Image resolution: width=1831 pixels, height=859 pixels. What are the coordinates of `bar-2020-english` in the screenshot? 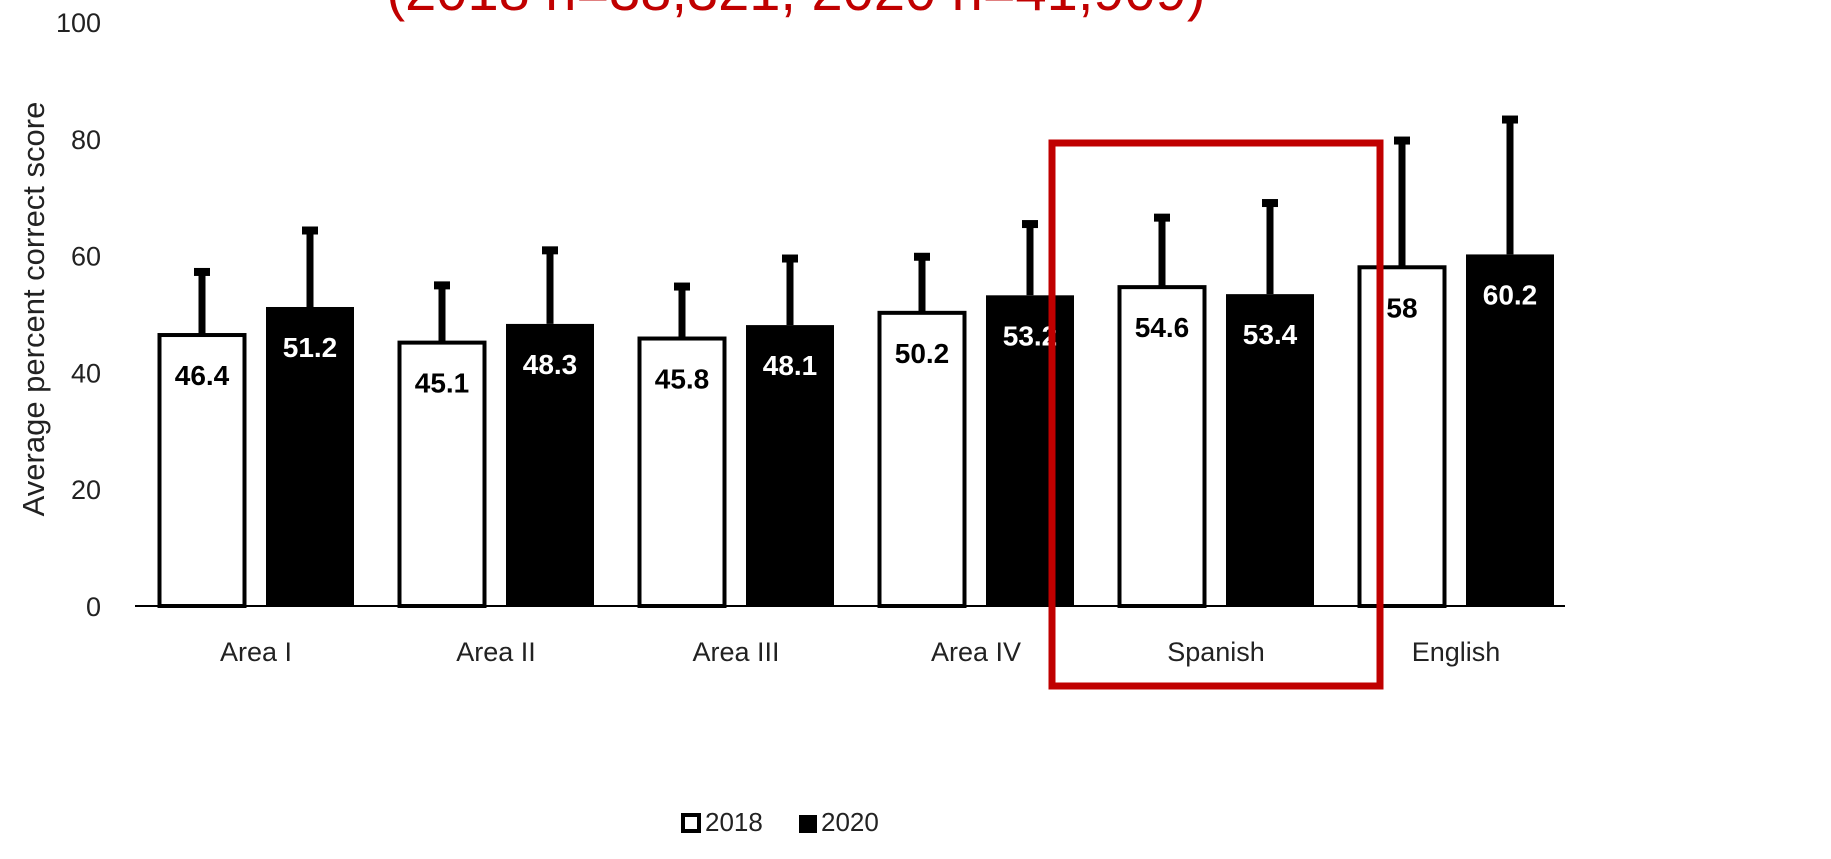 It's located at (1510, 430).